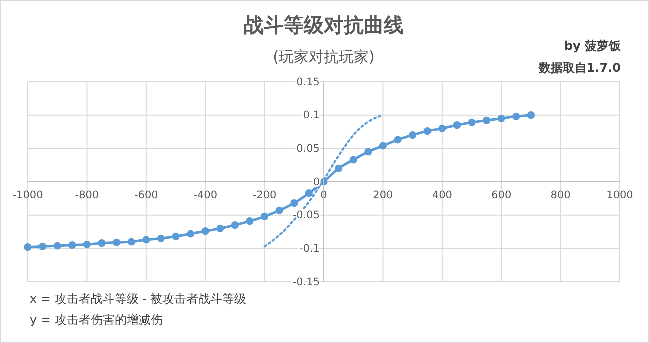 The image size is (649, 343). I want to click on x-tick-label: -800, so click(87, 195).